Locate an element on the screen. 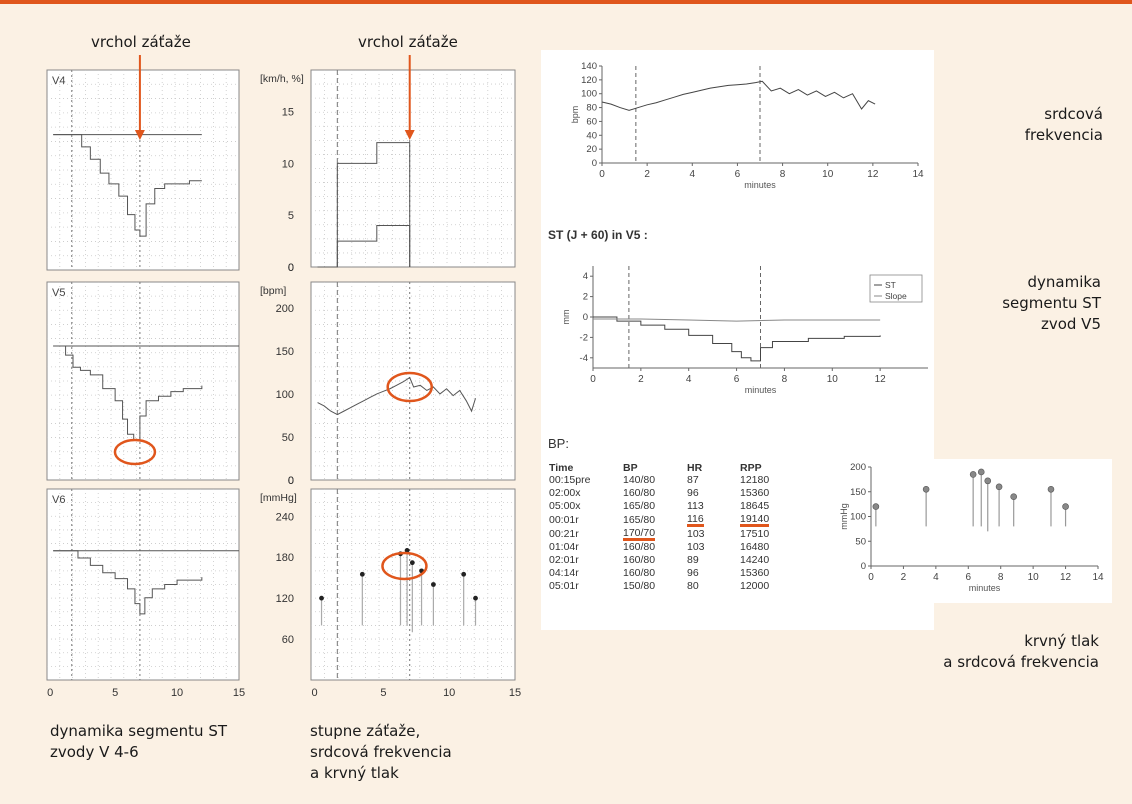 The height and width of the screenshot is (804, 1132). table-cell: 116 is located at coordinates (713, 520).